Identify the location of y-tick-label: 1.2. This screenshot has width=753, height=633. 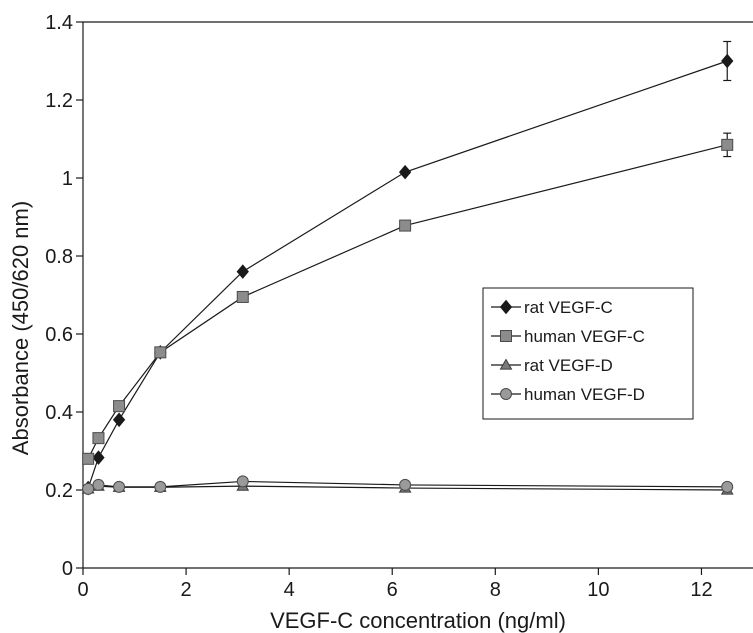
(59, 101).